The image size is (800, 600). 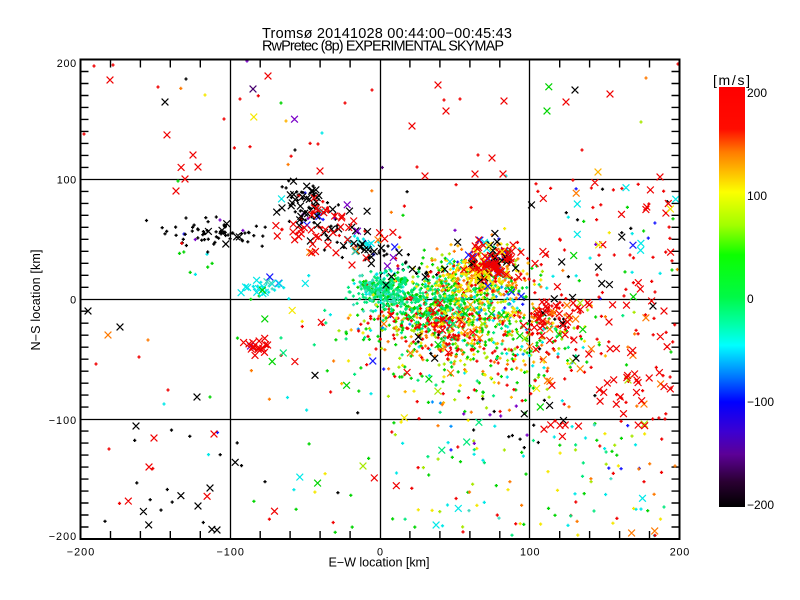 What do you see at coordinates (387, 34) in the screenshot?
I see `svg-text:Tromsø 20141028 00:44:00−00:45: Tromsø 20141028 00:44:00−00:45:43` at bounding box center [387, 34].